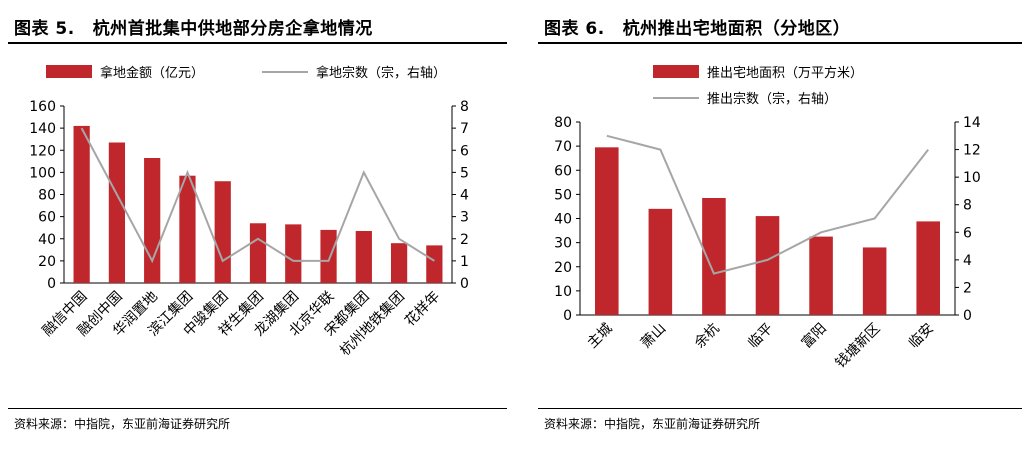  I want to click on y-left-tick-label: 10, so click(563, 292).